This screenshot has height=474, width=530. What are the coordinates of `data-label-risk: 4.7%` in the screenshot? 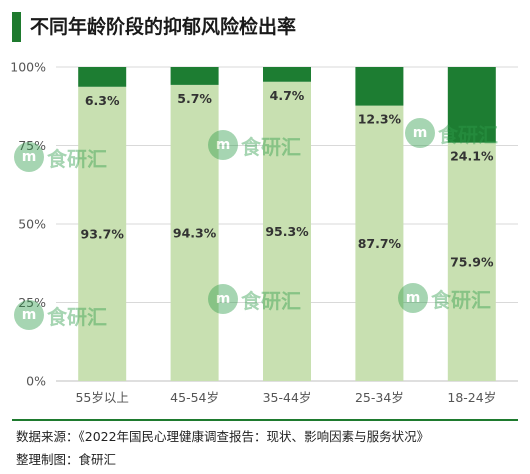 It's located at (287, 95).